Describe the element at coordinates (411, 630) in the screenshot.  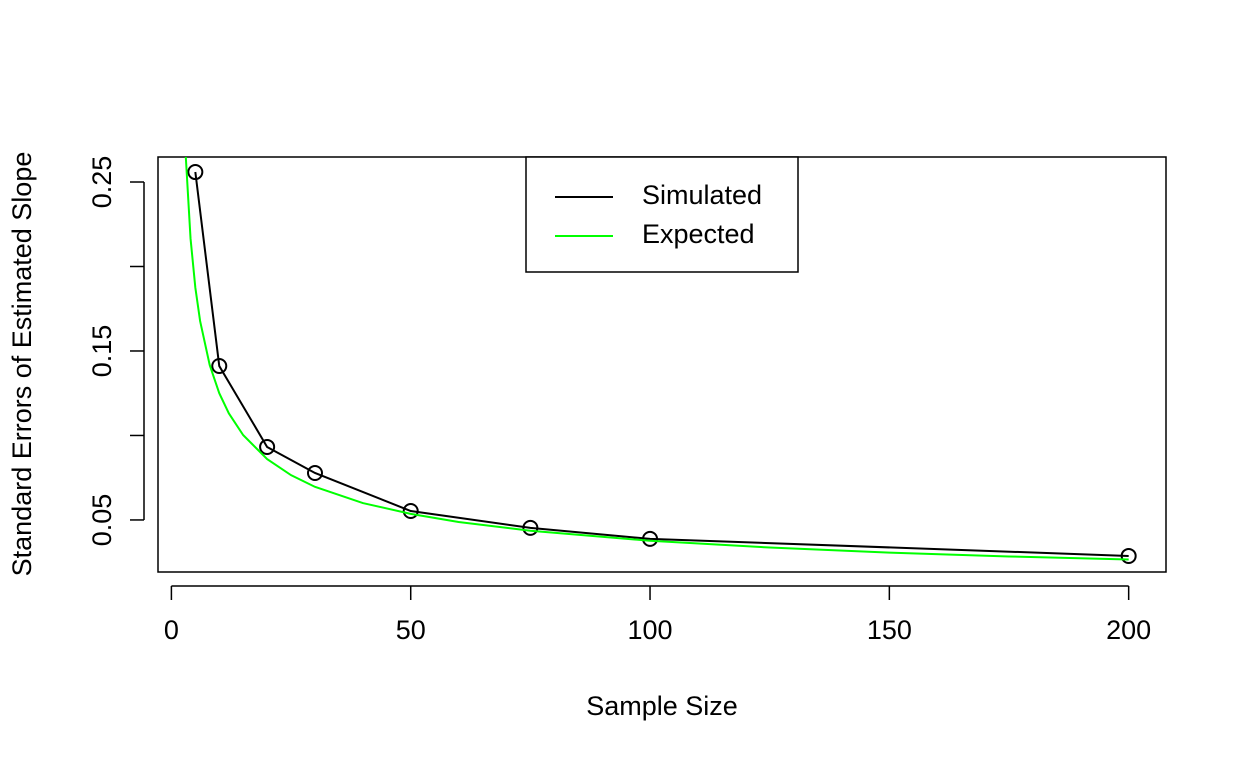
I see `x-tick-label: 50` at that location.